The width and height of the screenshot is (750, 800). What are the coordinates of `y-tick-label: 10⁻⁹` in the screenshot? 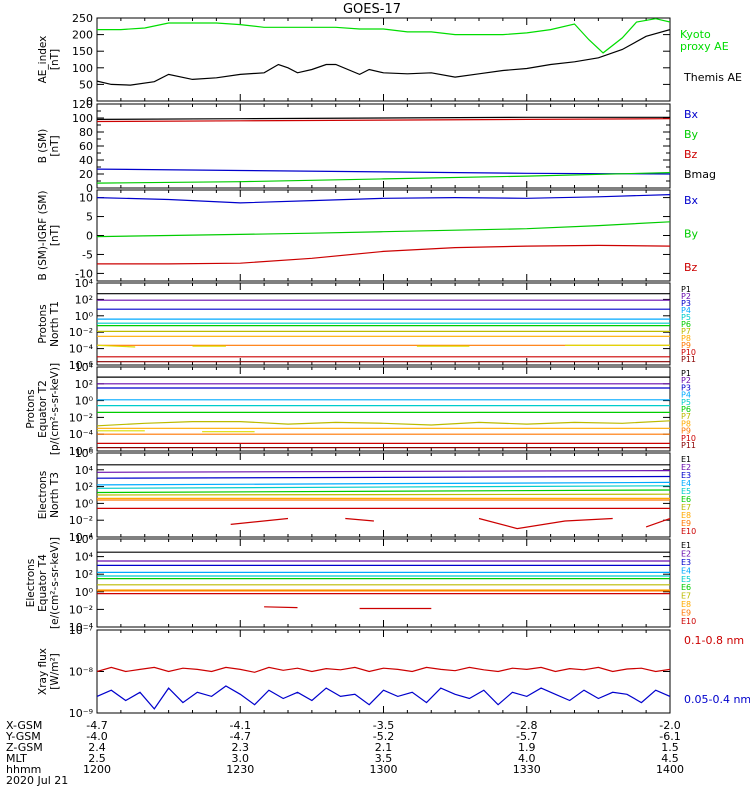 It's located at (81, 713).